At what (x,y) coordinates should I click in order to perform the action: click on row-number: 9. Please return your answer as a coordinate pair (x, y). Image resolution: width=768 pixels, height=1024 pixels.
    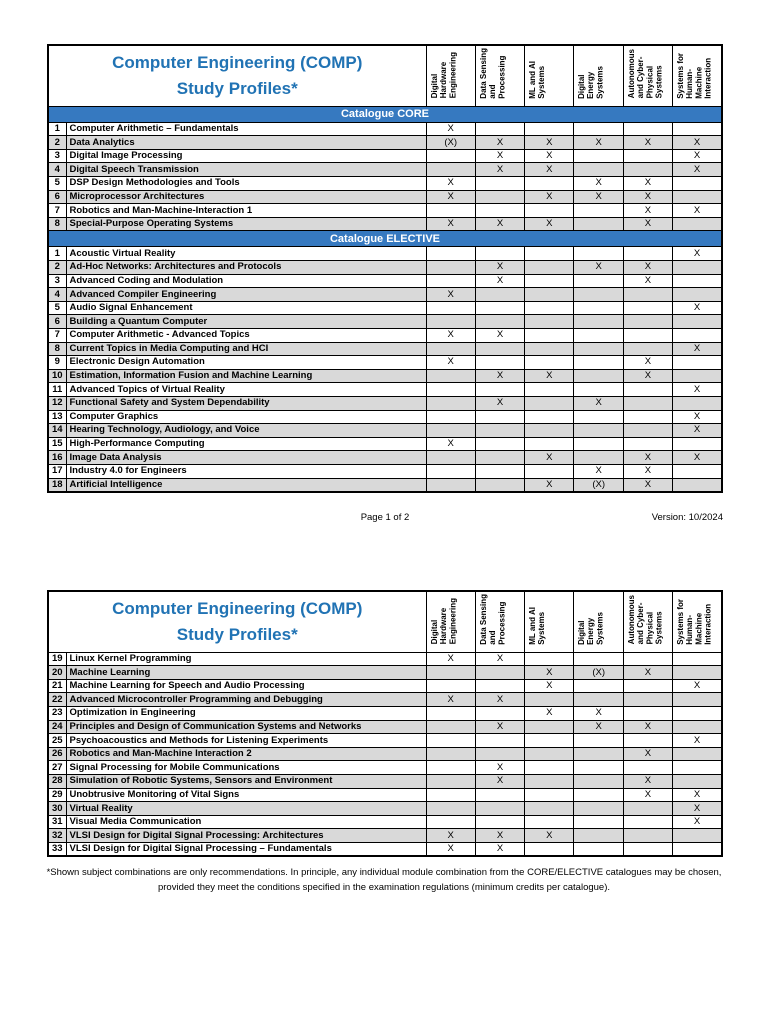
    Looking at the image, I should click on (57, 362).